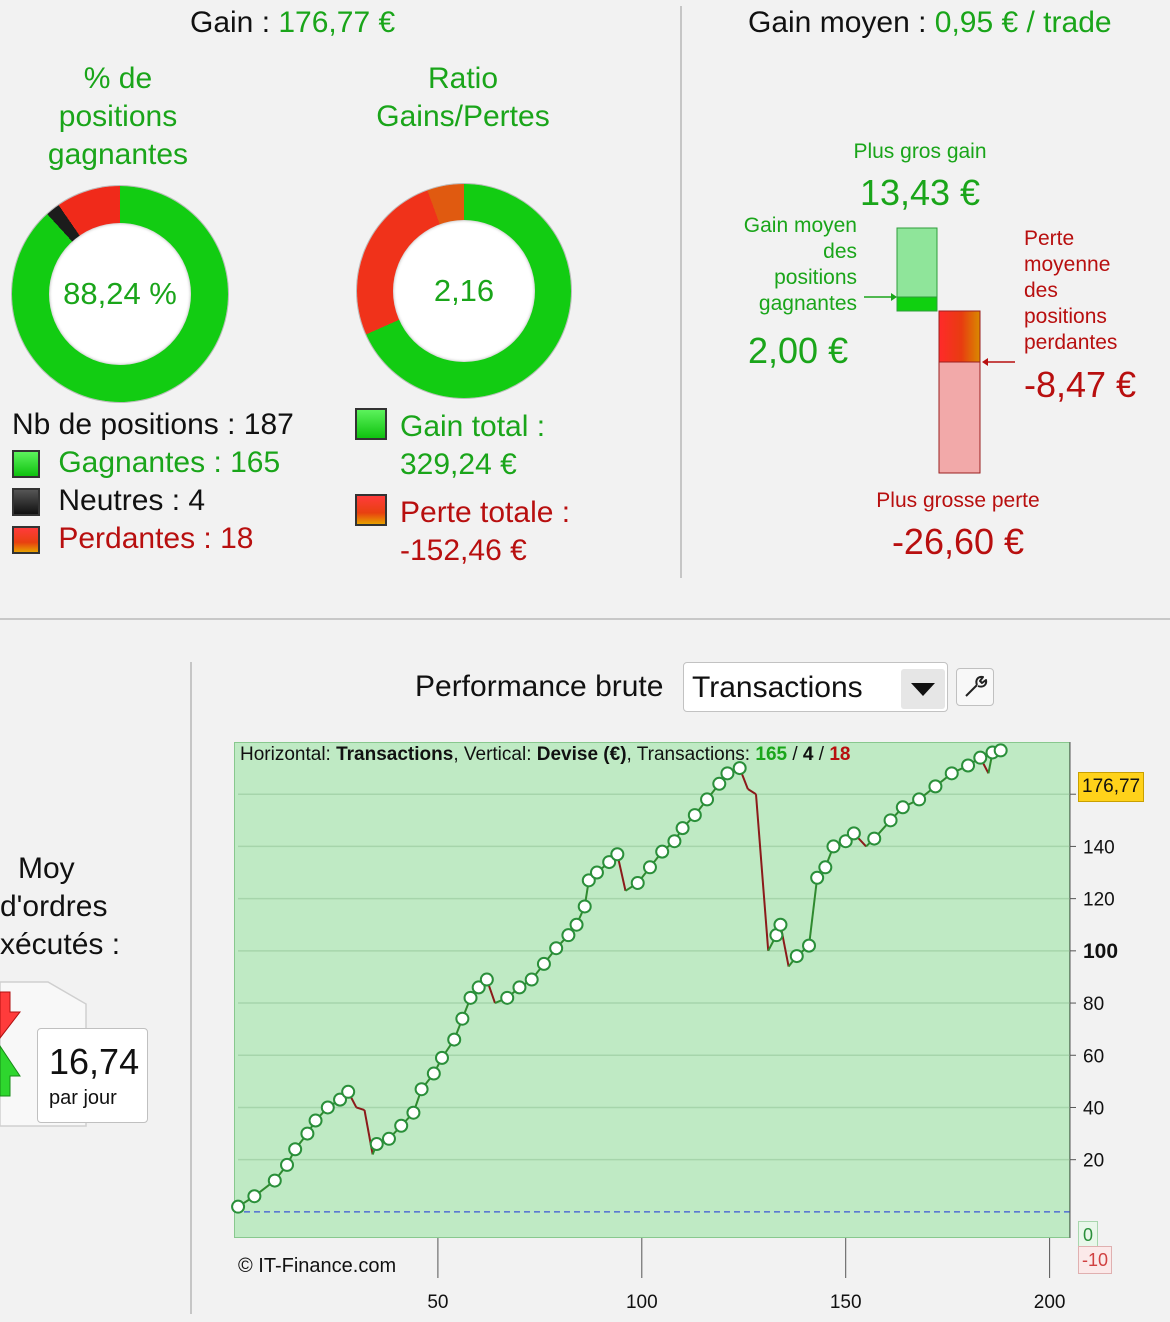 This screenshot has height=1322, width=1170. What do you see at coordinates (1093, 1161) in the screenshot?
I see `y-tick-label: 20` at bounding box center [1093, 1161].